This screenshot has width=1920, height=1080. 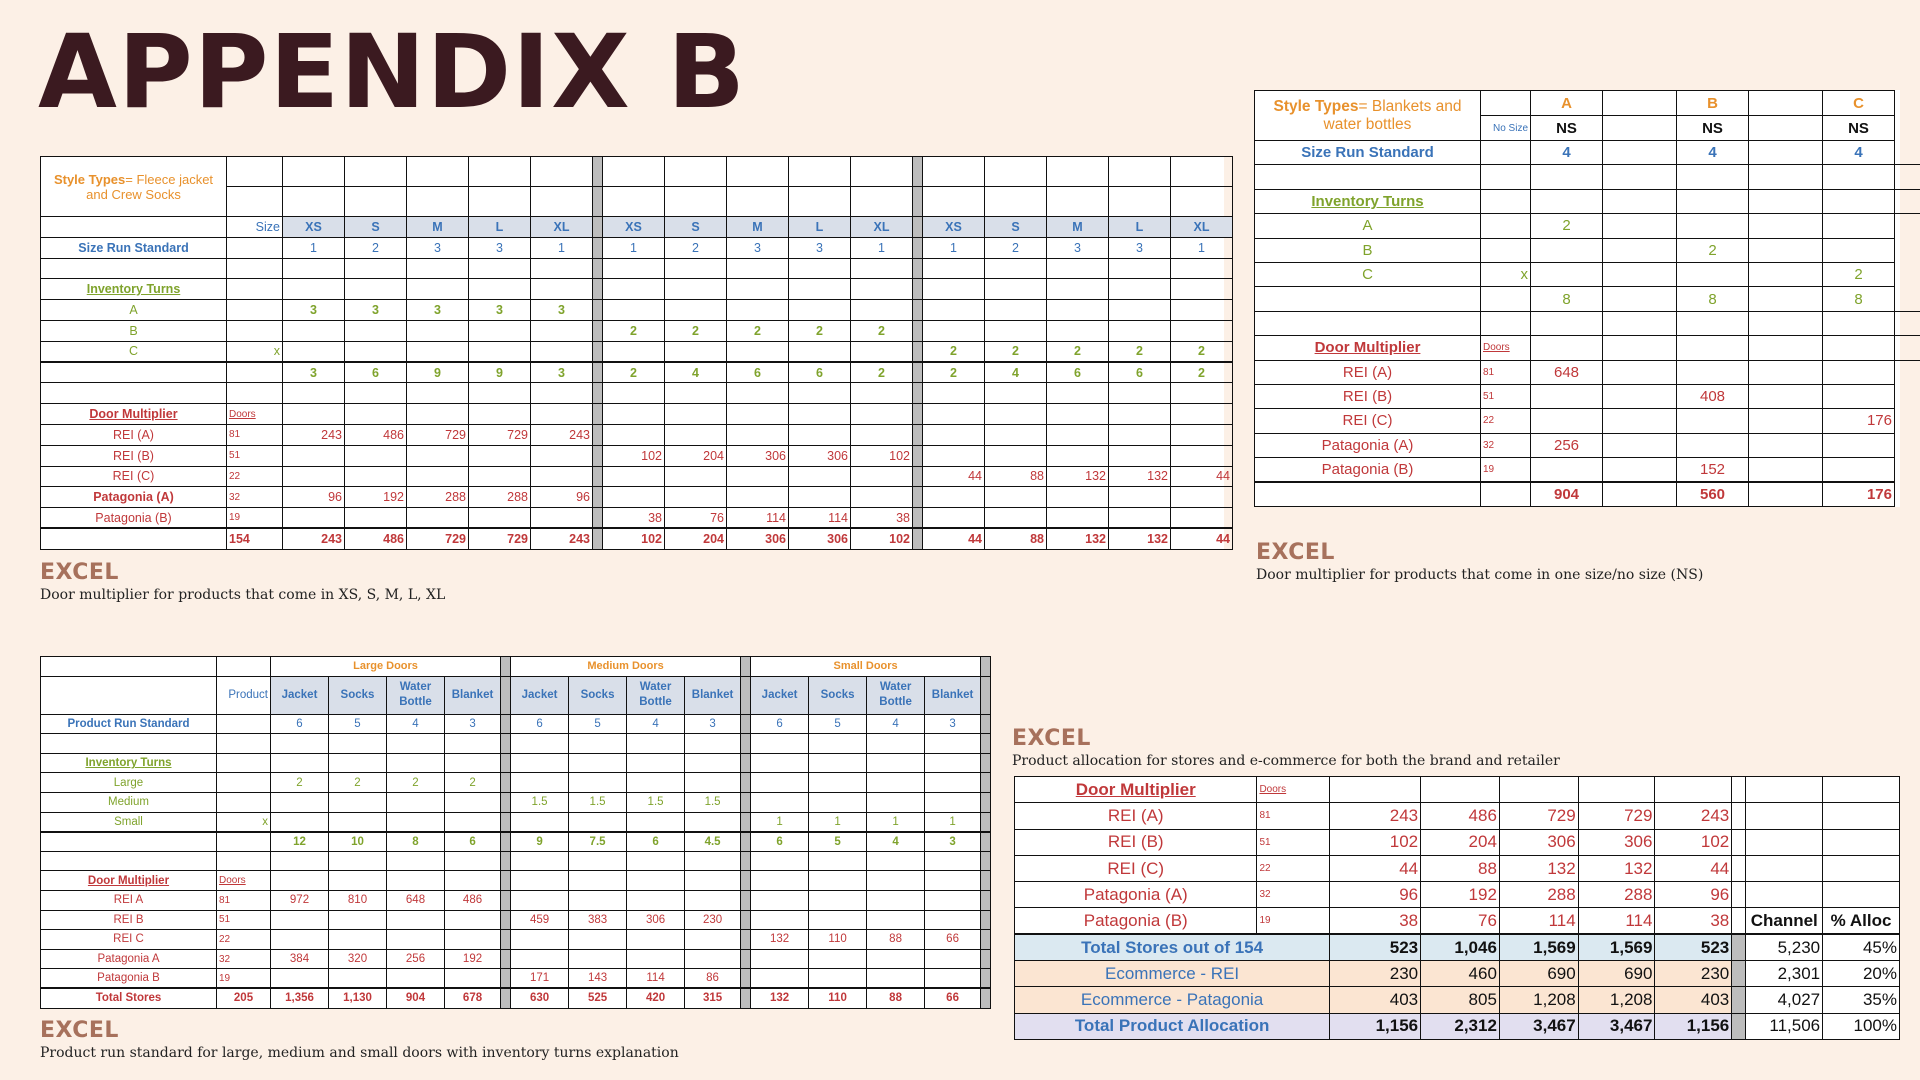 I want to click on turn-total: 3, so click(x=313, y=372).